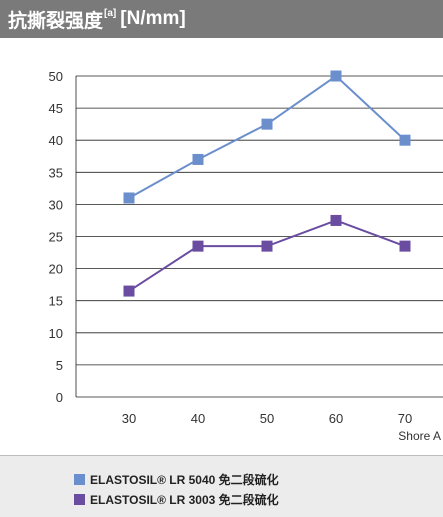  What do you see at coordinates (79, 499) in the screenshot?
I see `legend-swatch-lr3003` at bounding box center [79, 499].